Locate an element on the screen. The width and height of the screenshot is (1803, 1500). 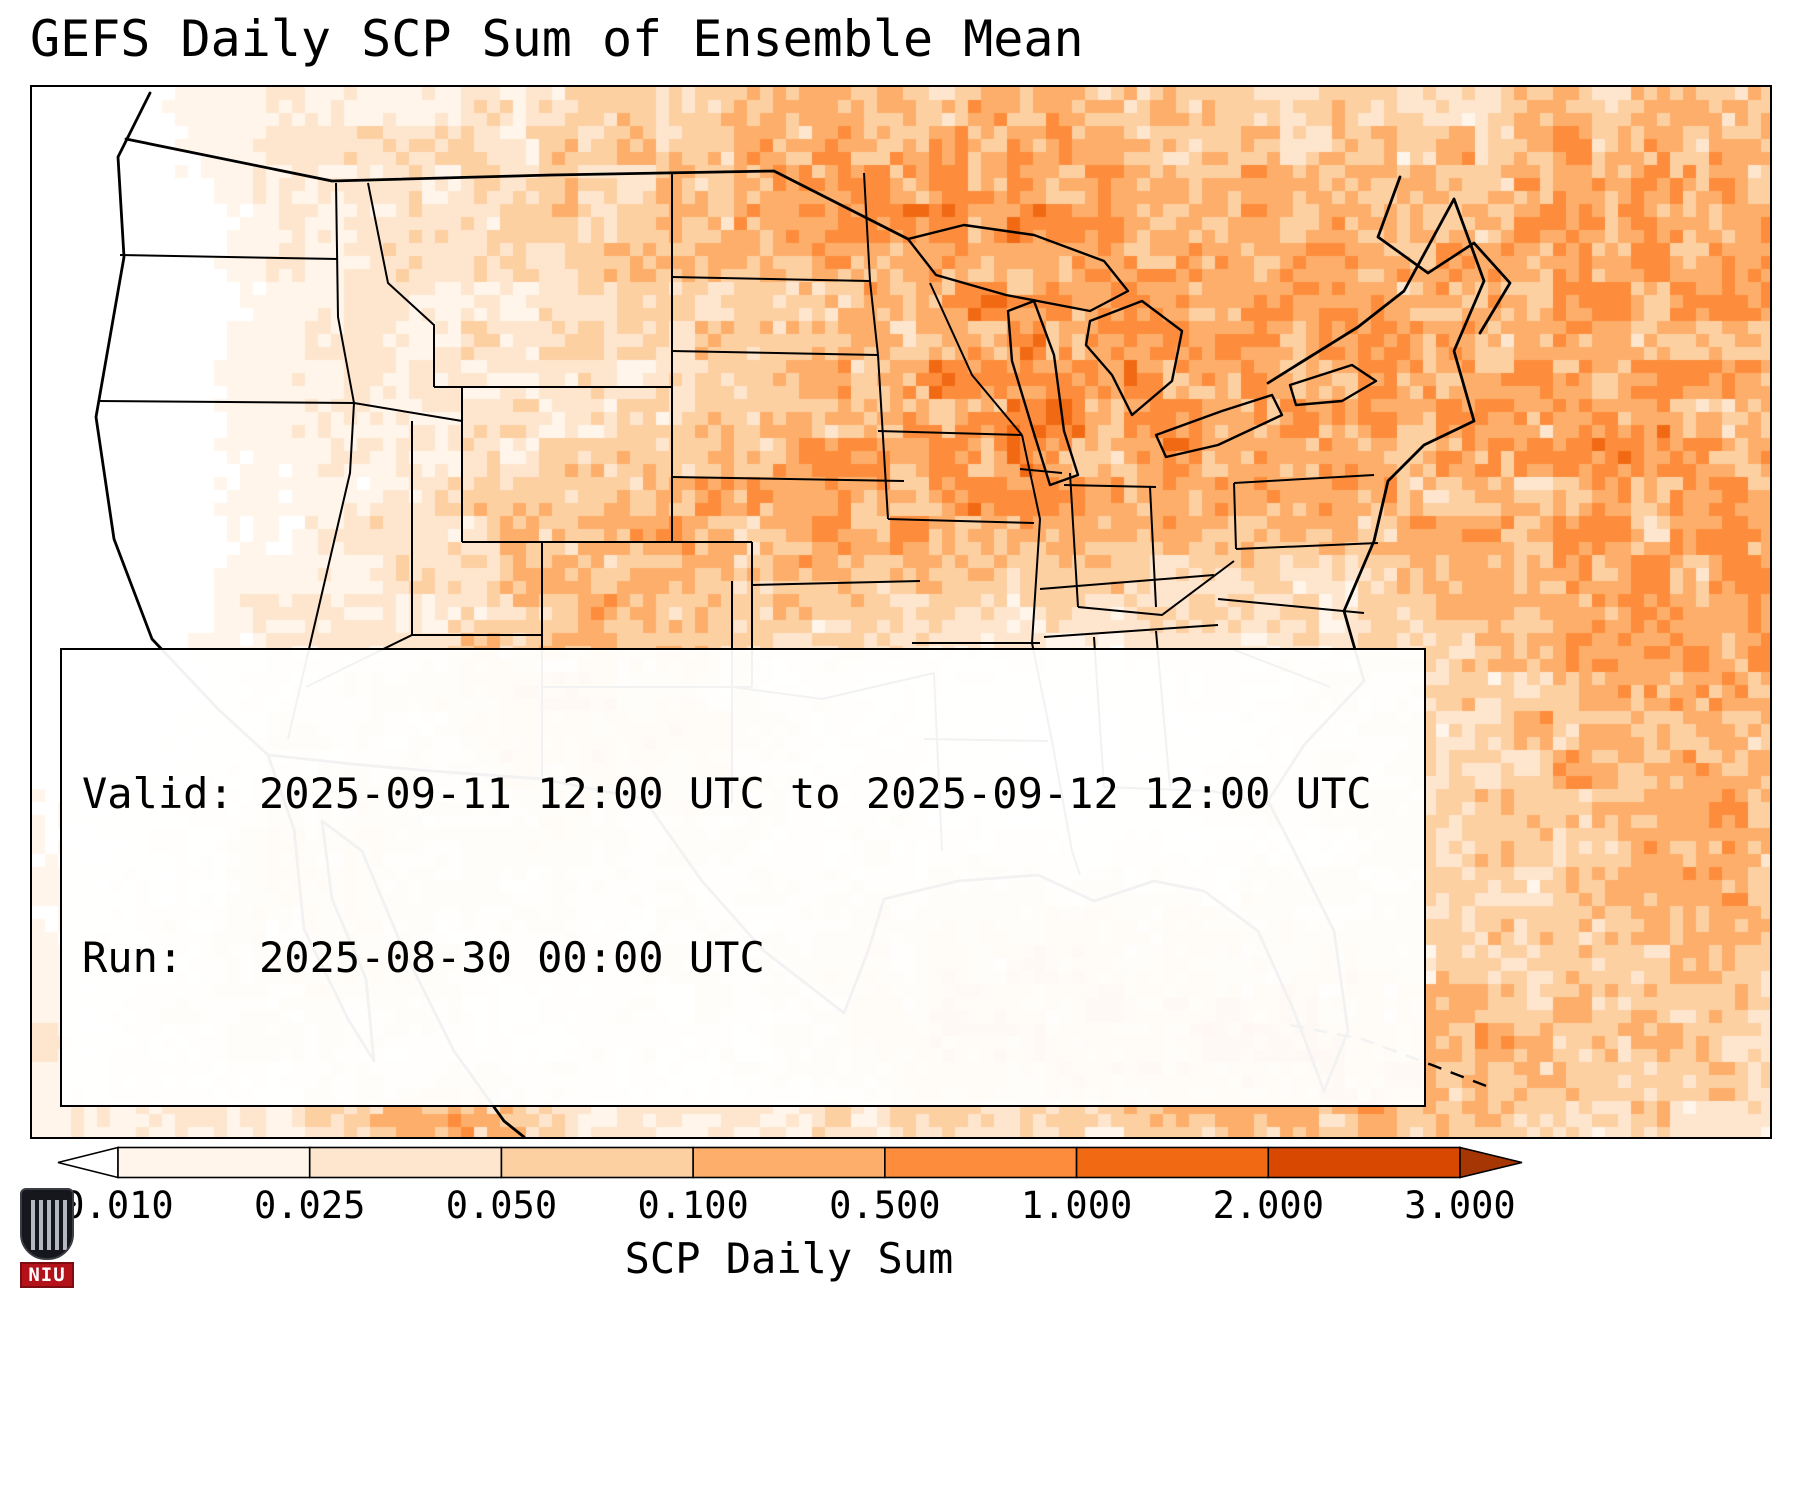
canada-border-line is located at coordinates (517, 189).